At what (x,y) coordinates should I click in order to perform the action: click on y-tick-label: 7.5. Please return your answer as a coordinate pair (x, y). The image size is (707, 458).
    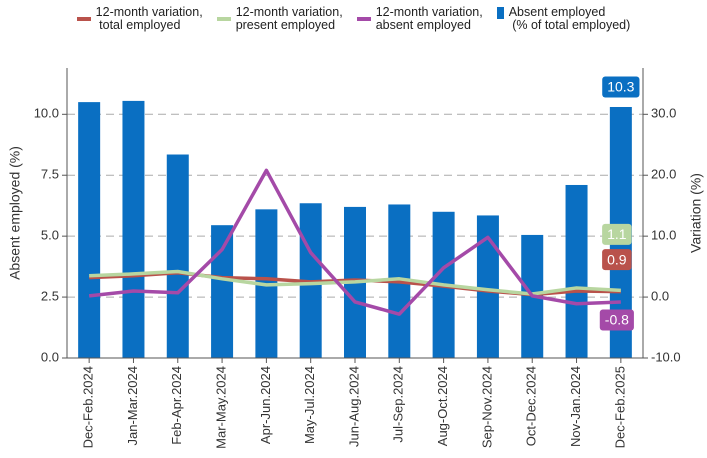
    Looking at the image, I should click on (50, 174).